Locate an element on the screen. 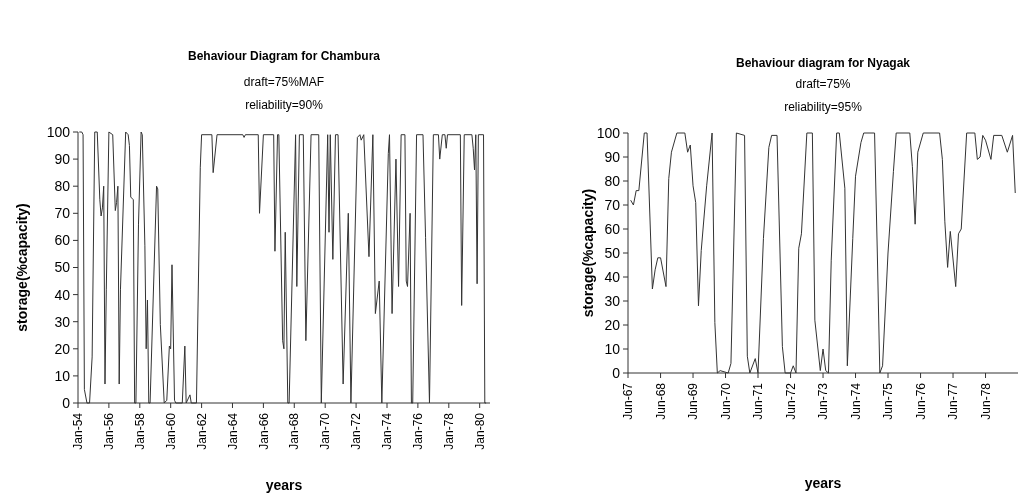  x-tick-label: Jun-68 is located at coordinates (660, 401).